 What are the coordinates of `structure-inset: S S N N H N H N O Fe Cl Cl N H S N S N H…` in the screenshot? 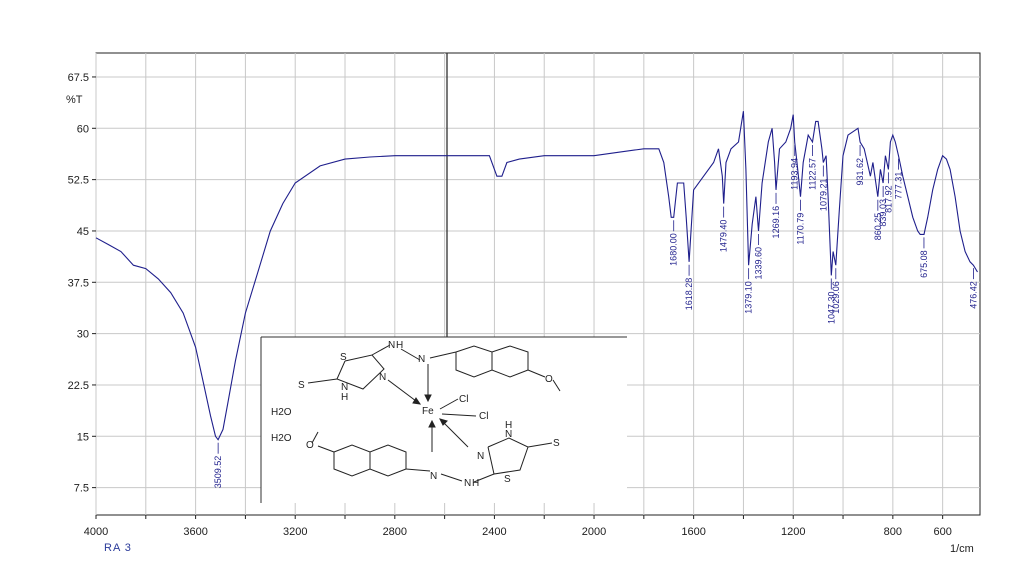 It's located at (443, 419).